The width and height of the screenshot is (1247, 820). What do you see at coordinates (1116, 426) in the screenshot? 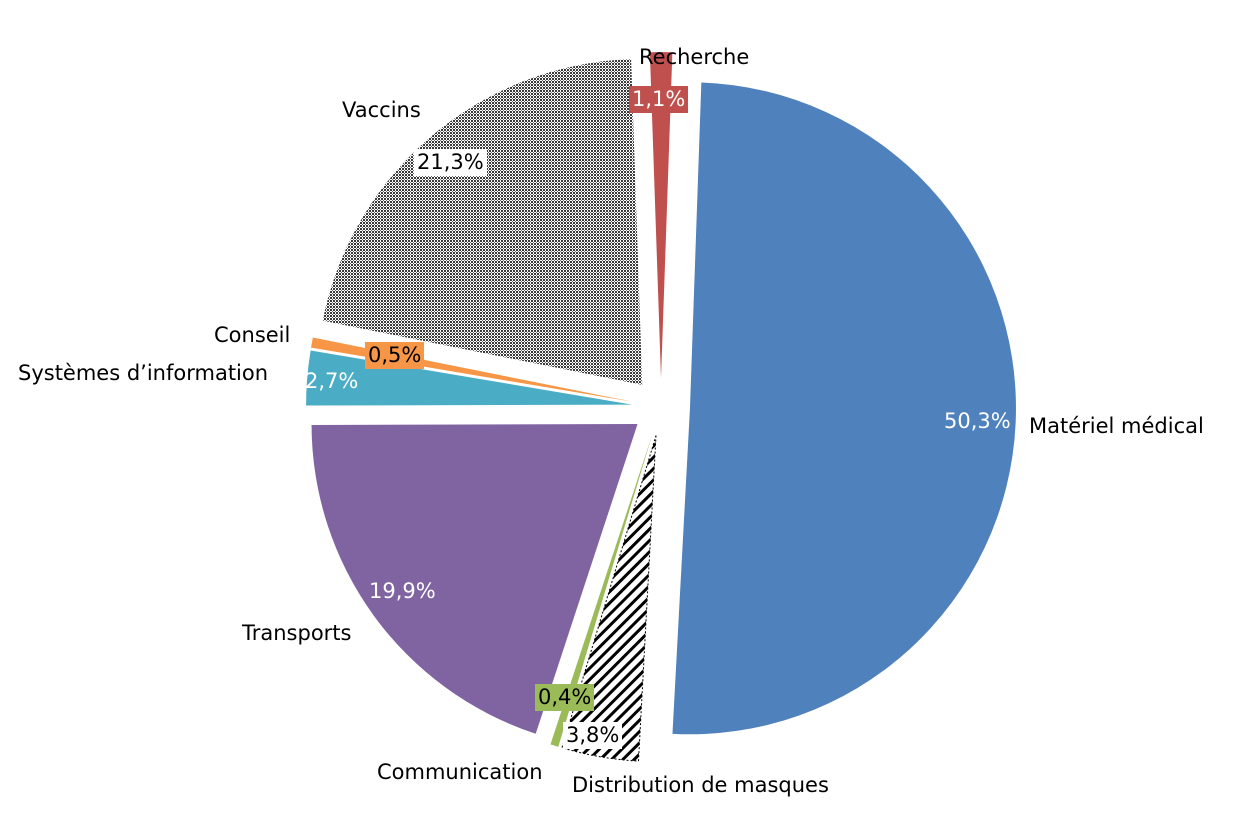
I see `category-label-materiel-medical: Matériel médical` at bounding box center [1116, 426].